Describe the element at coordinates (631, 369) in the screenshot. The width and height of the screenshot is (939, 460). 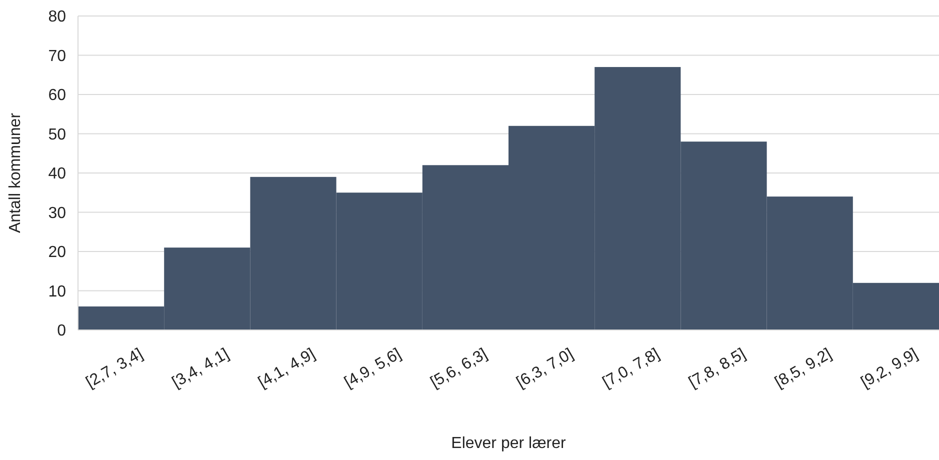
I see `x-tick-label: [7,0, 7,8]` at that location.